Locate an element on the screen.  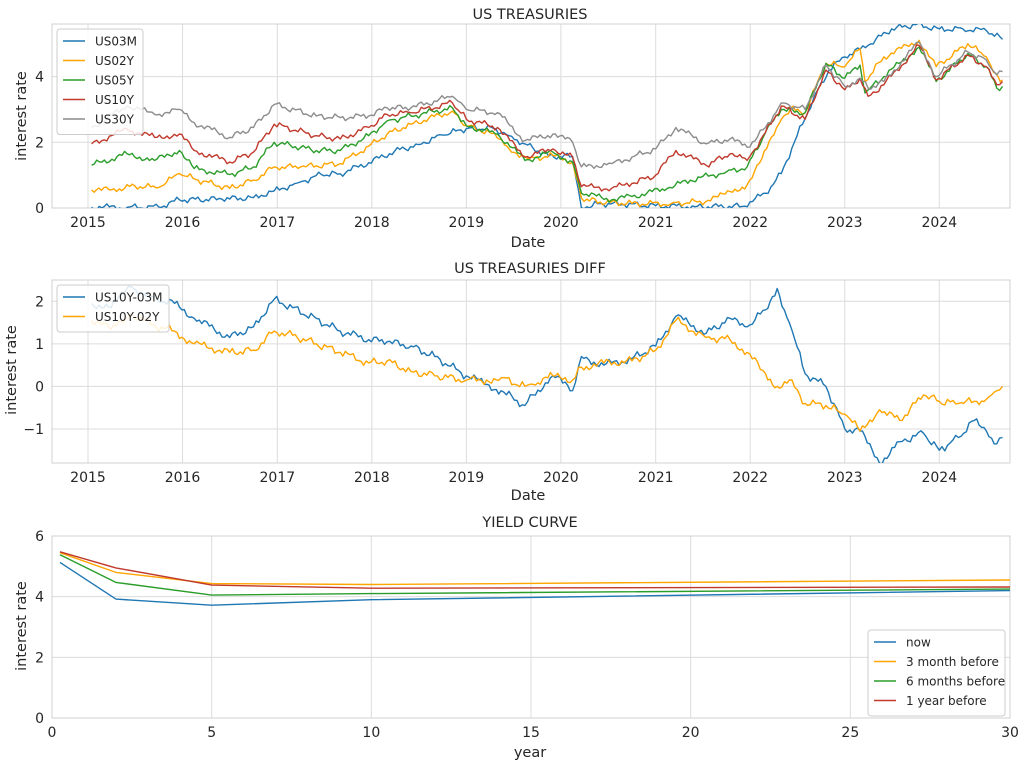
legend: US10Y-03M US10Y-02Y is located at coordinates (113, 308).